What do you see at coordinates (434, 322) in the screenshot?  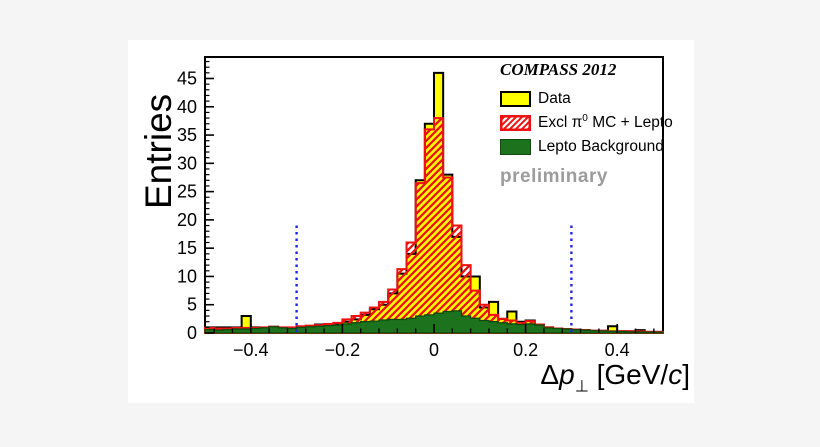 I see `lepto-histogram` at bounding box center [434, 322].